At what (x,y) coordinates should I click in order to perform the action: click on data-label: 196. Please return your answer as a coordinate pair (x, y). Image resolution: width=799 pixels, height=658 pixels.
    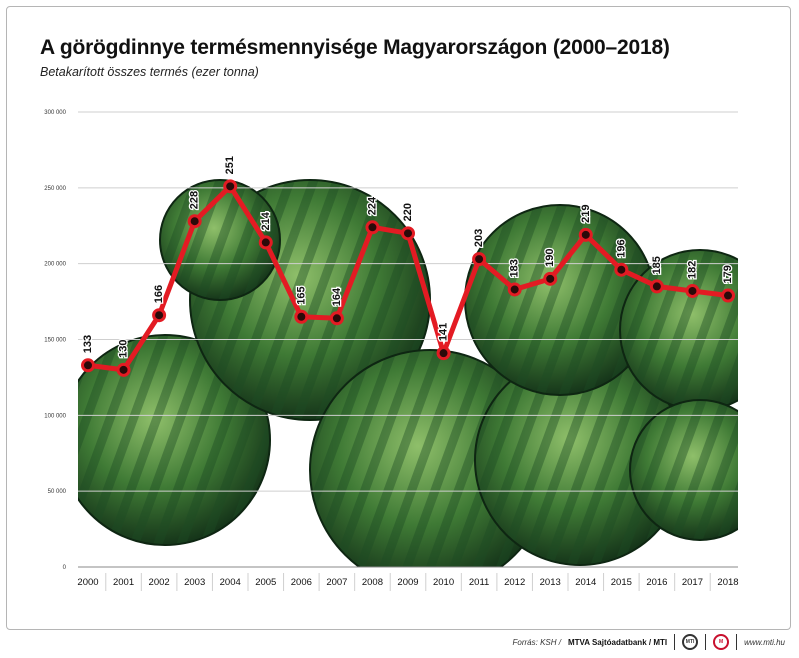
    Looking at the image, I should click on (621, 248).